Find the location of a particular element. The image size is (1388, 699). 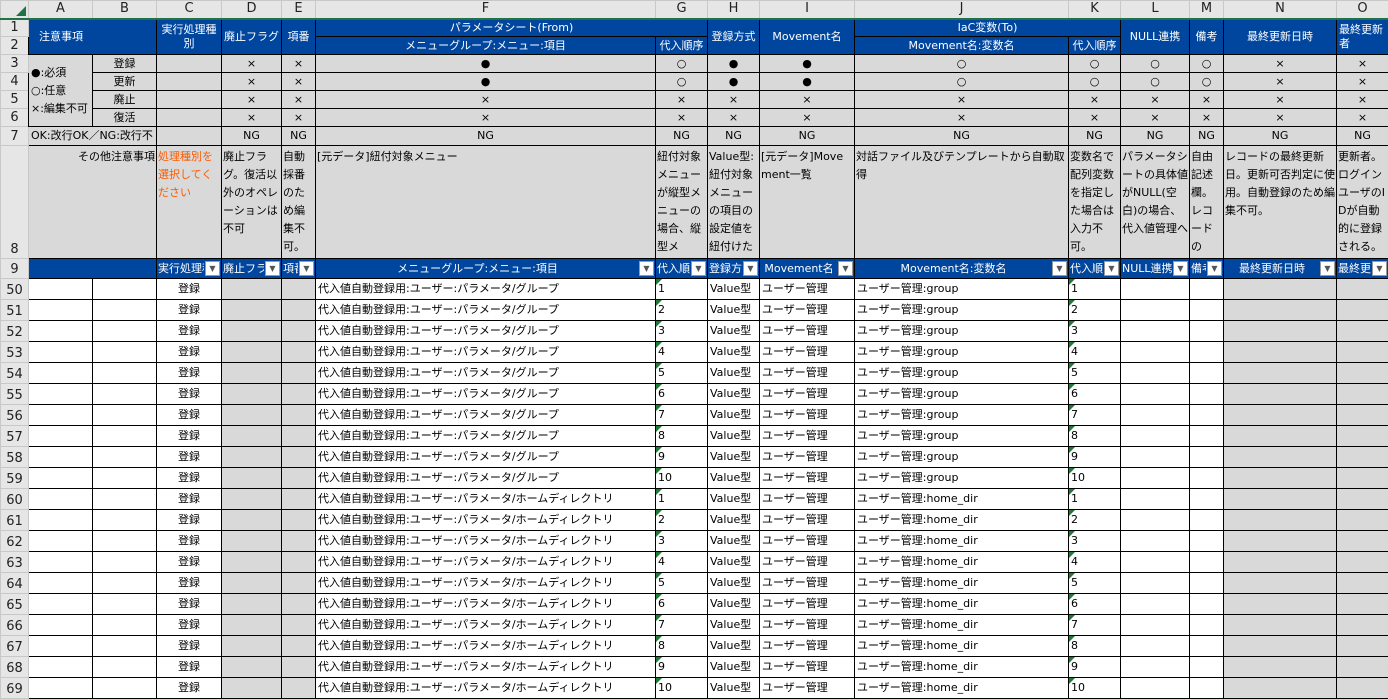

row-header: 68 is located at coordinates (15, 667).